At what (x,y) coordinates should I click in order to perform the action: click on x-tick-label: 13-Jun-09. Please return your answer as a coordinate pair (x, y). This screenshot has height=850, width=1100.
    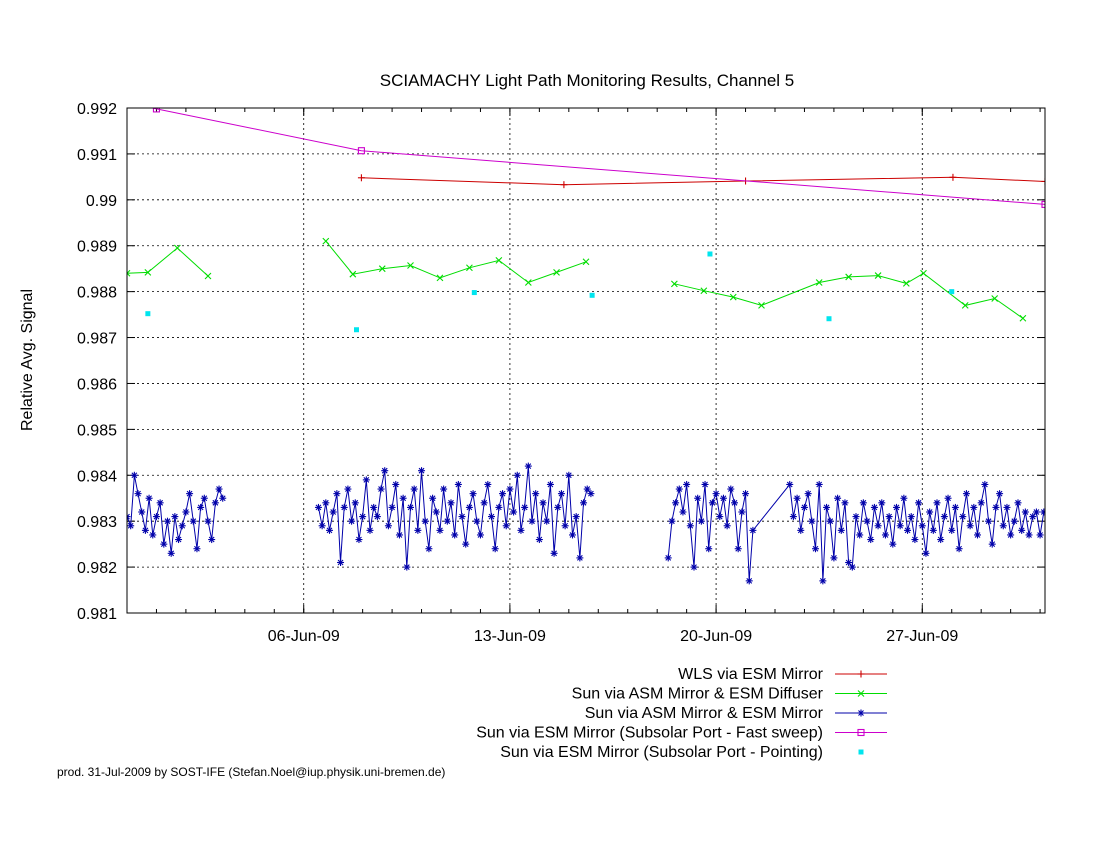
    Looking at the image, I should click on (510, 636).